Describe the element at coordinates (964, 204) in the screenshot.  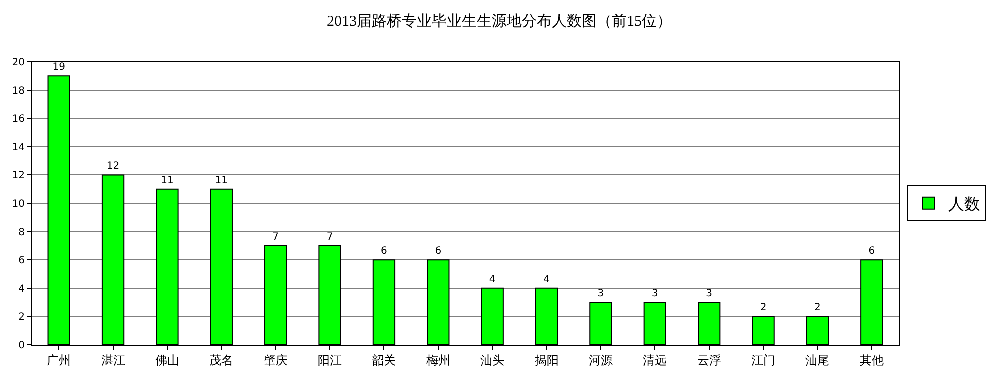
I see `legend-label: 人数` at that location.